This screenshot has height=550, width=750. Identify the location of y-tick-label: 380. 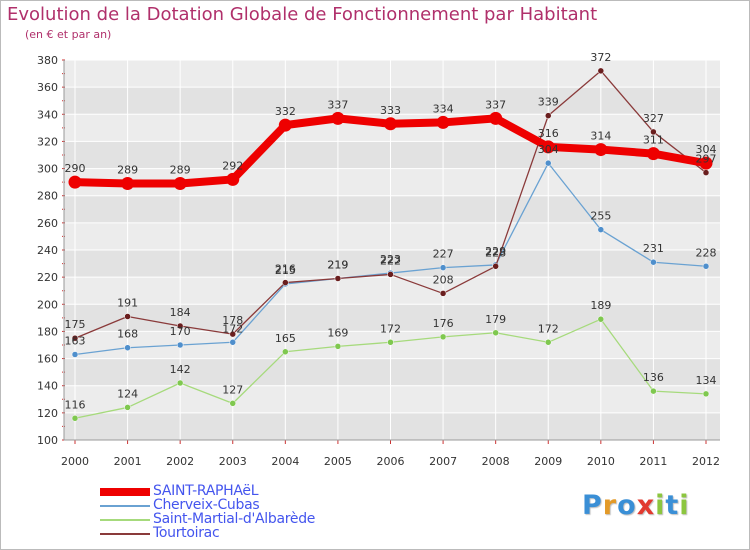
(47, 60).